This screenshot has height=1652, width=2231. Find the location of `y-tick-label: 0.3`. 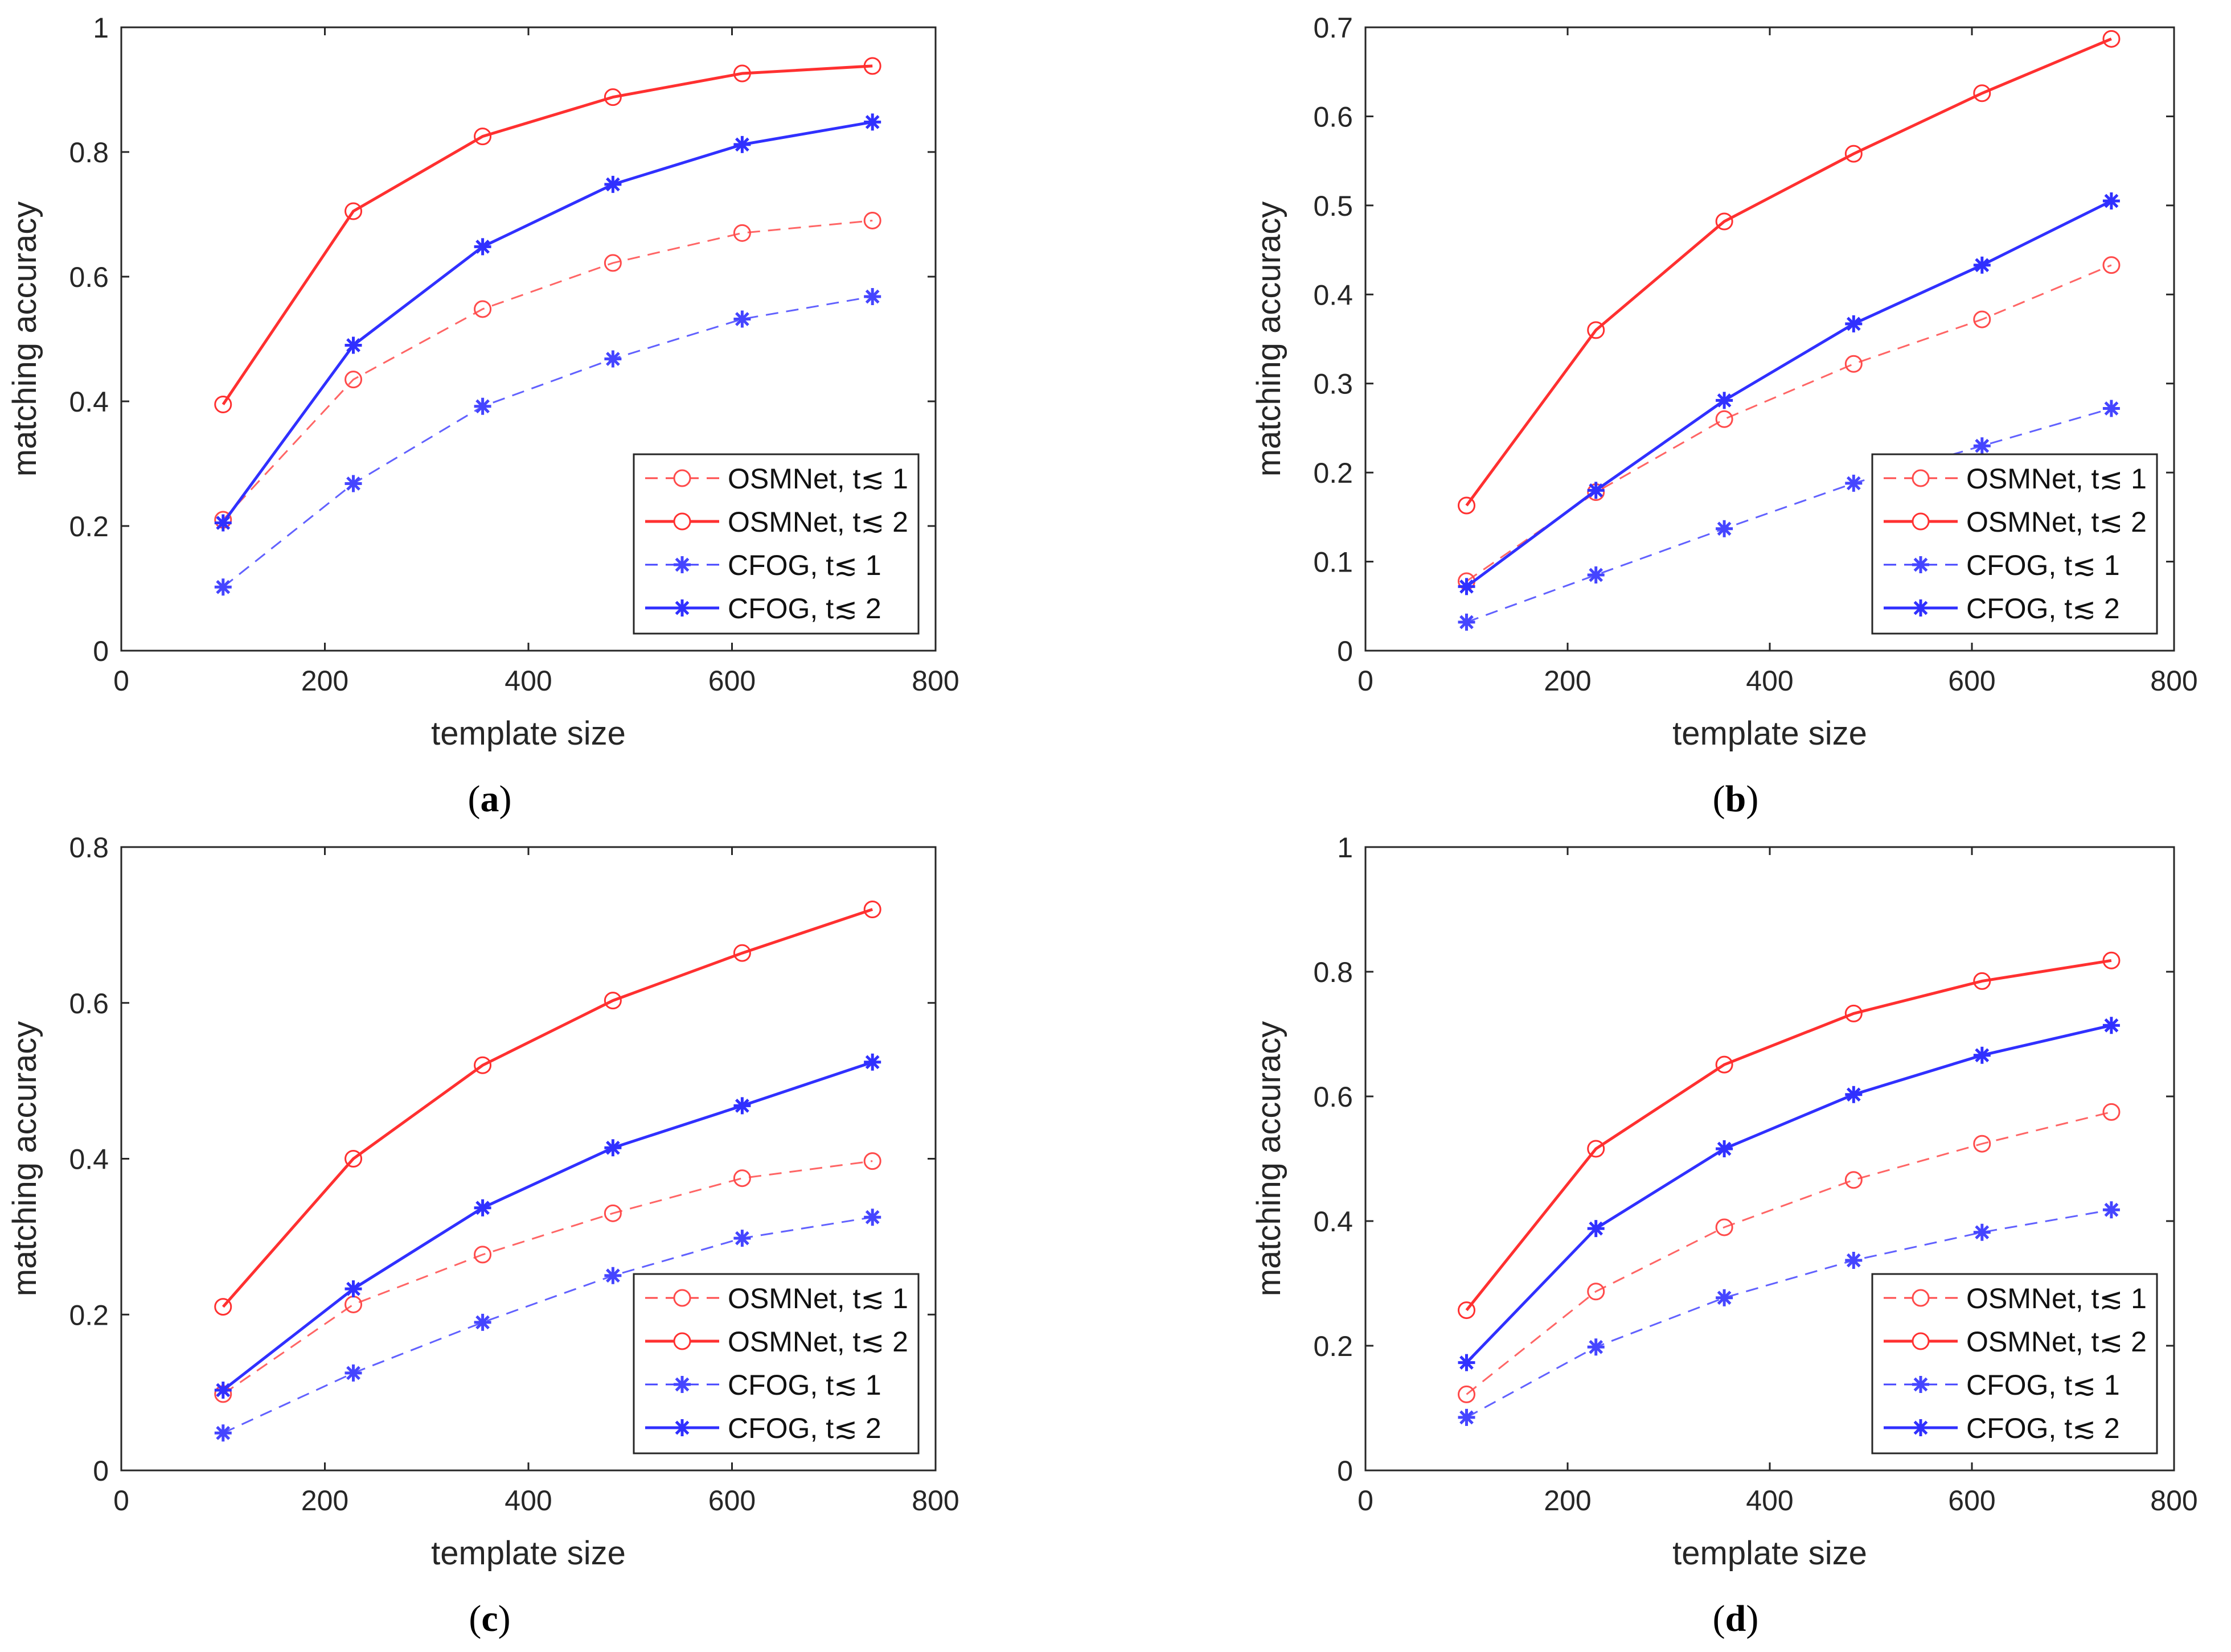

y-tick-label: 0.3 is located at coordinates (1333, 384).